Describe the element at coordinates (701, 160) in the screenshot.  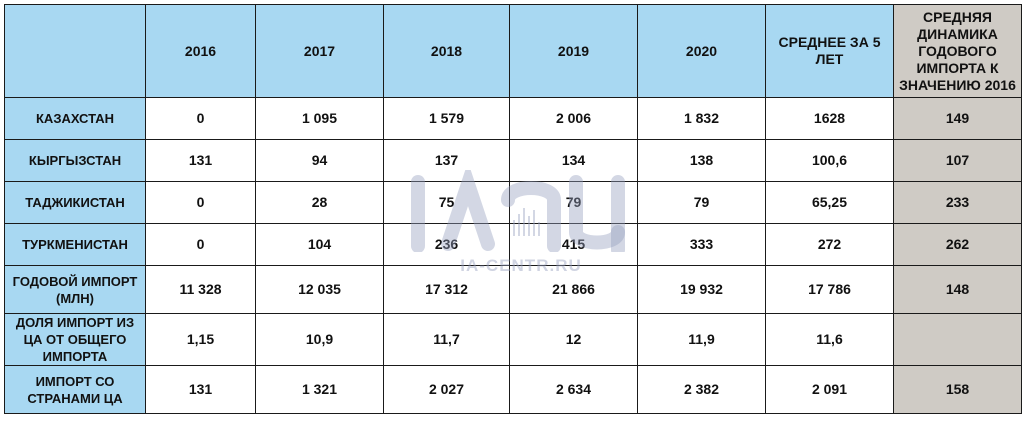
I see `table-cell: 138` at that location.